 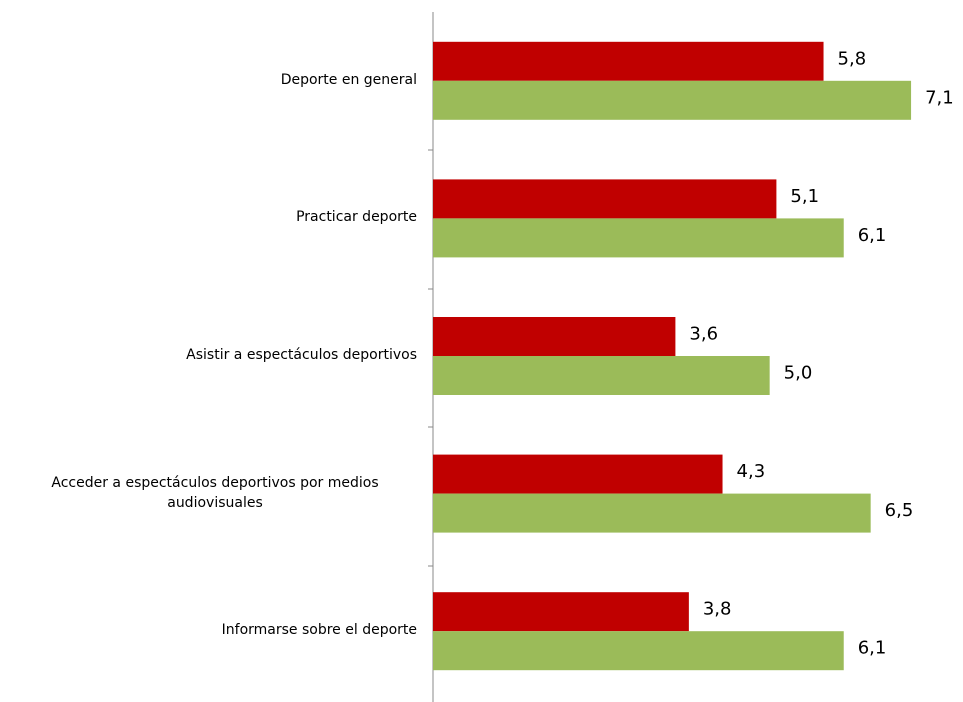 What do you see at coordinates (939, 97) in the screenshot?
I see `value-label: 7,1` at bounding box center [939, 97].